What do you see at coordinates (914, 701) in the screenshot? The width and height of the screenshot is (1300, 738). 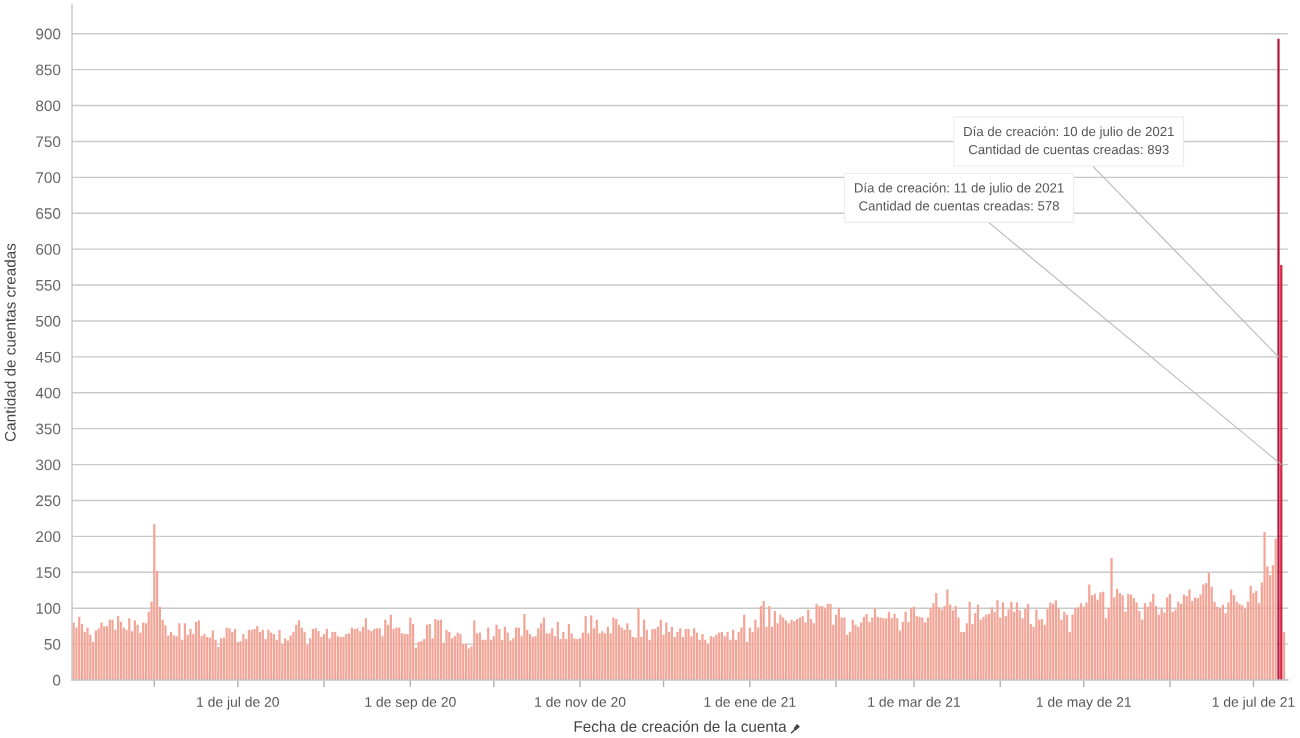 I see `x-tick-label: 1 de mar de 21` at bounding box center [914, 701].